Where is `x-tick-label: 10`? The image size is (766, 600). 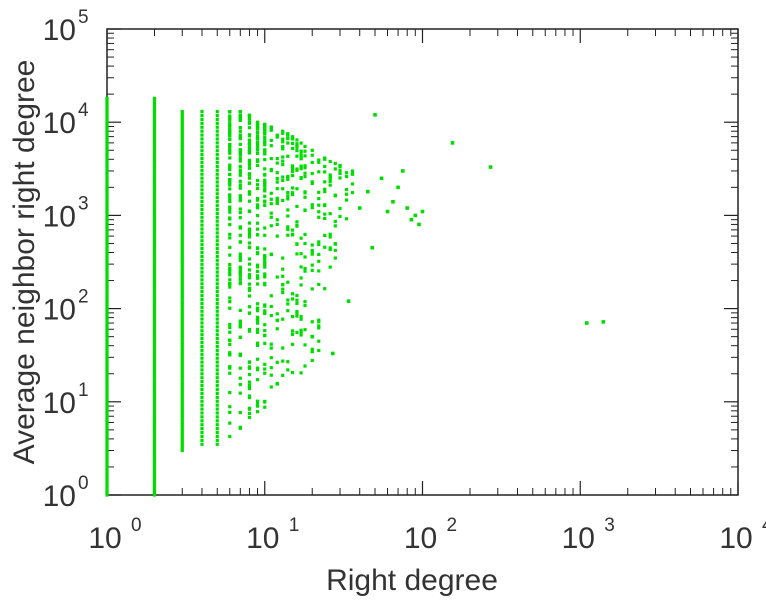
x-tick-label: 10 is located at coordinates (420, 538).